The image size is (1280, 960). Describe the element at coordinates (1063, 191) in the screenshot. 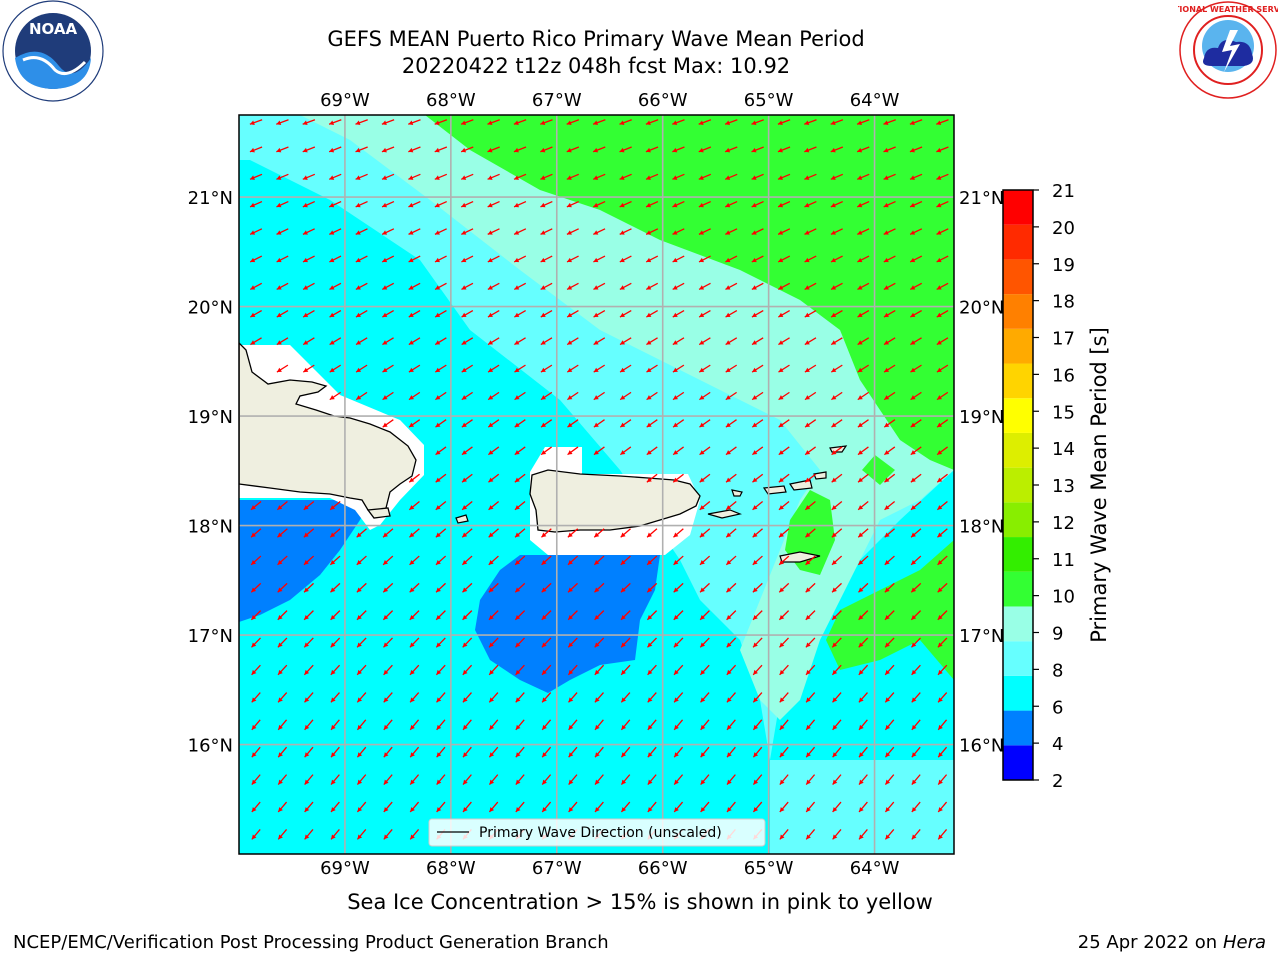

I see `colorbar-tick-label: 21` at that location.